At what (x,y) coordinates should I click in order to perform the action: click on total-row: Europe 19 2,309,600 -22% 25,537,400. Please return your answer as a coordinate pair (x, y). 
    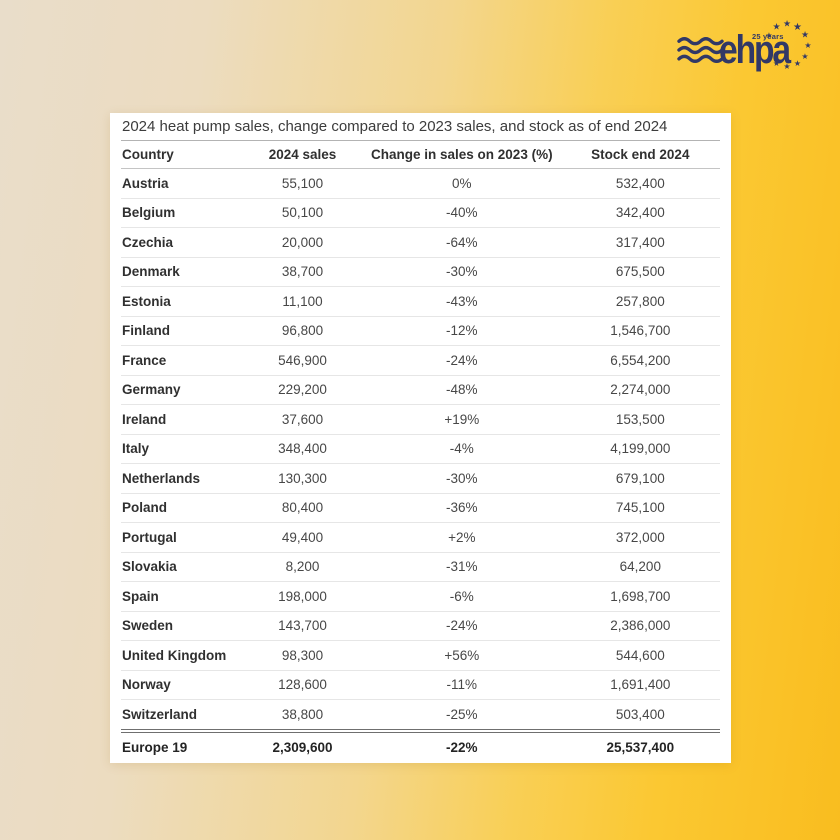
    Looking at the image, I should click on (420, 745).